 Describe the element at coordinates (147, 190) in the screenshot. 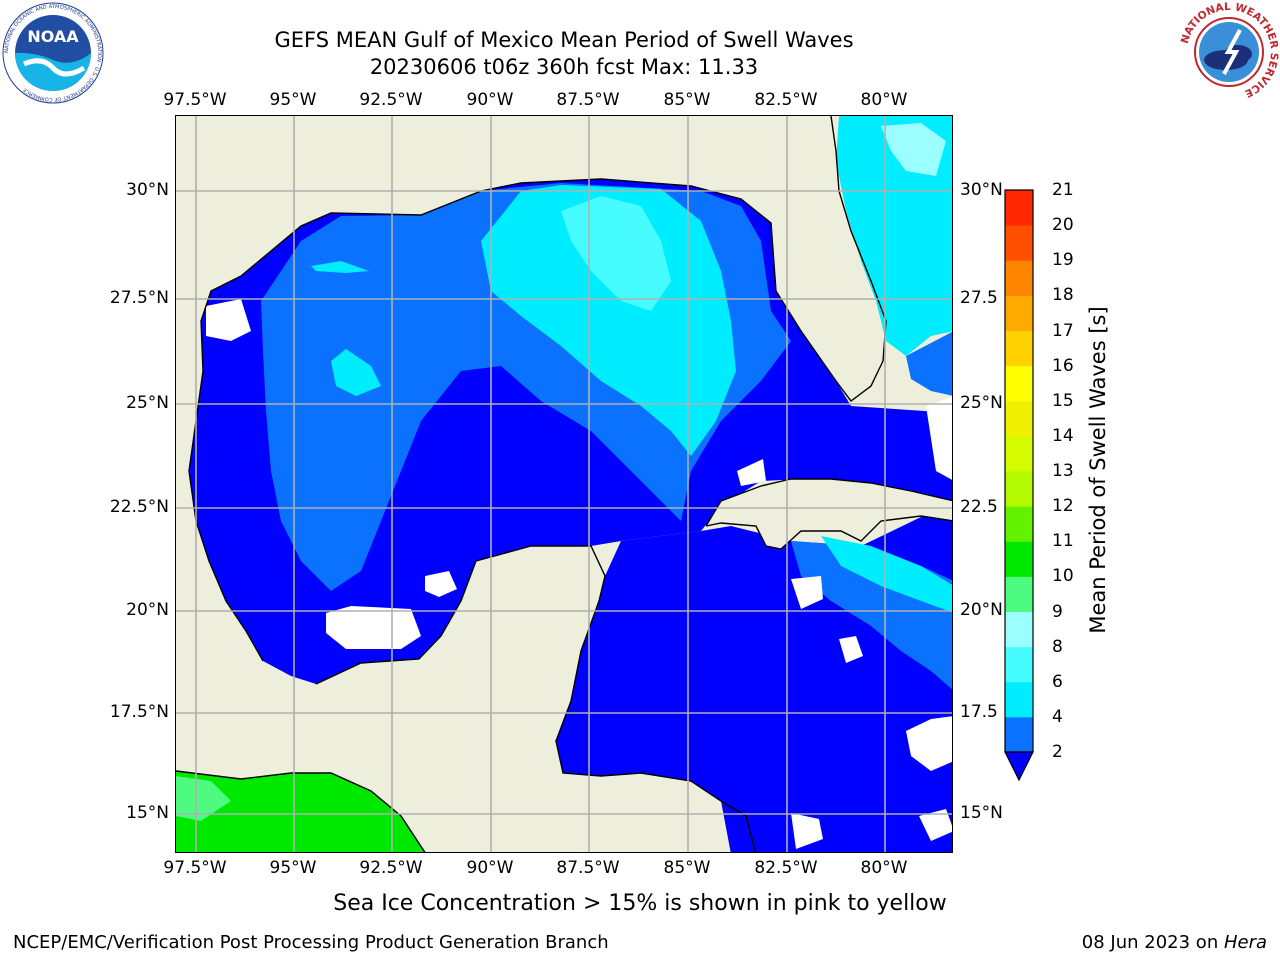

I see `lat-tick-left: 30°N` at that location.